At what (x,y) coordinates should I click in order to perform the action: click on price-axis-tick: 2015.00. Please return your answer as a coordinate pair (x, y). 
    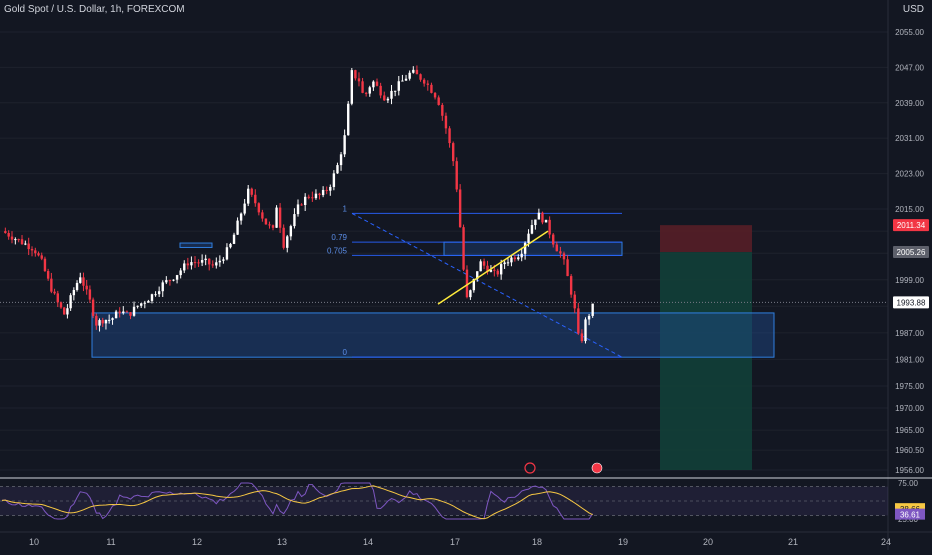
    Looking at the image, I should click on (909, 209).